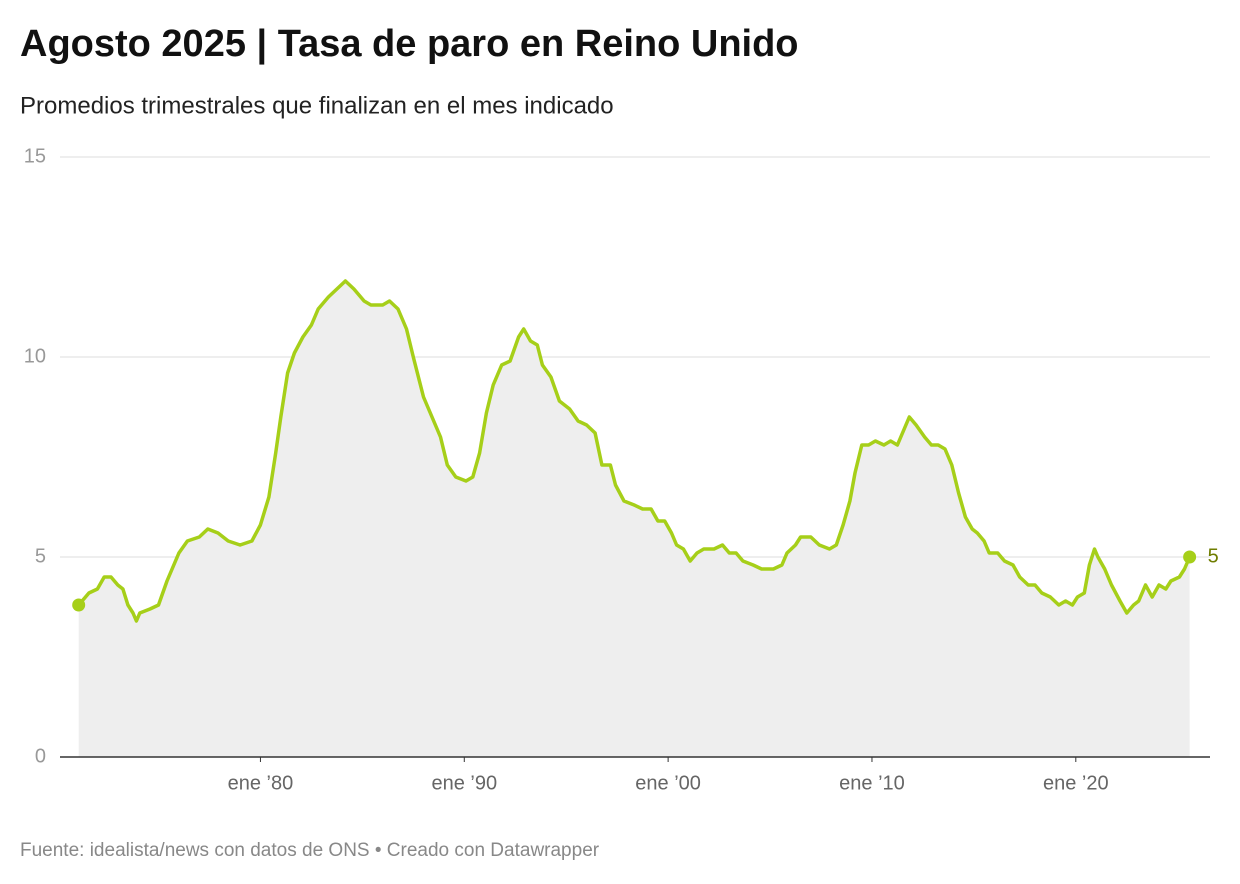 This screenshot has height=884, width=1240. What do you see at coordinates (261, 783) in the screenshot?
I see `x-tick-label: ene ’80` at bounding box center [261, 783].